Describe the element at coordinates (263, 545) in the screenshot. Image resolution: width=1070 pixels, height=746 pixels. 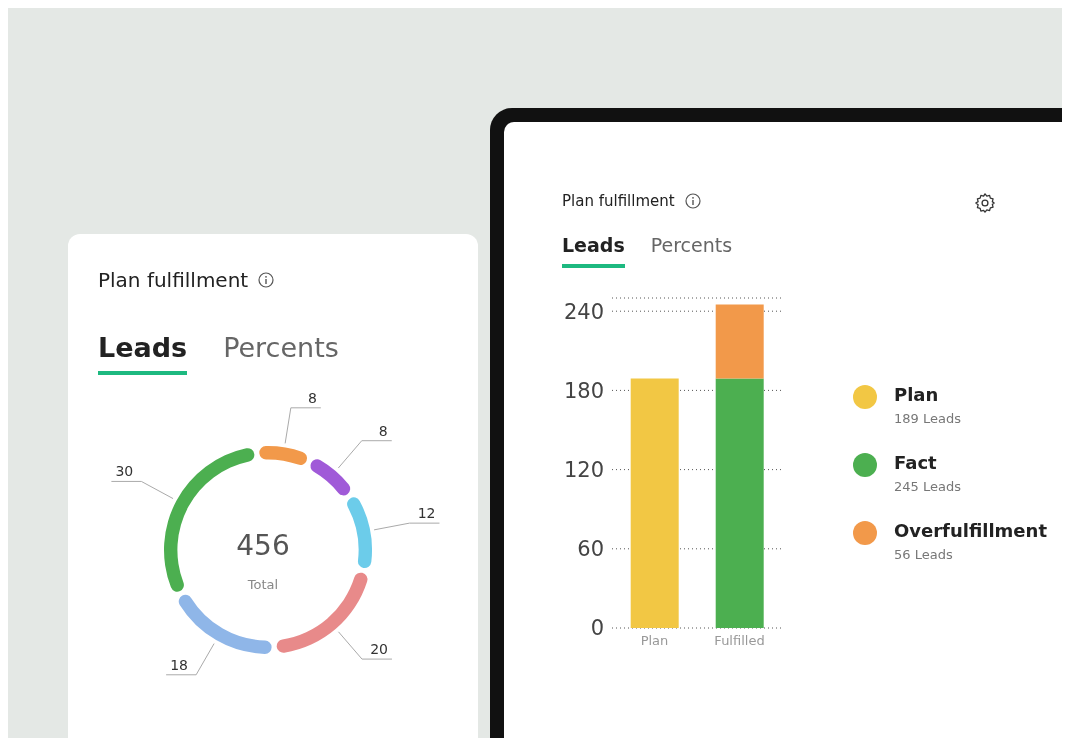
I see `text: 456` at that location.